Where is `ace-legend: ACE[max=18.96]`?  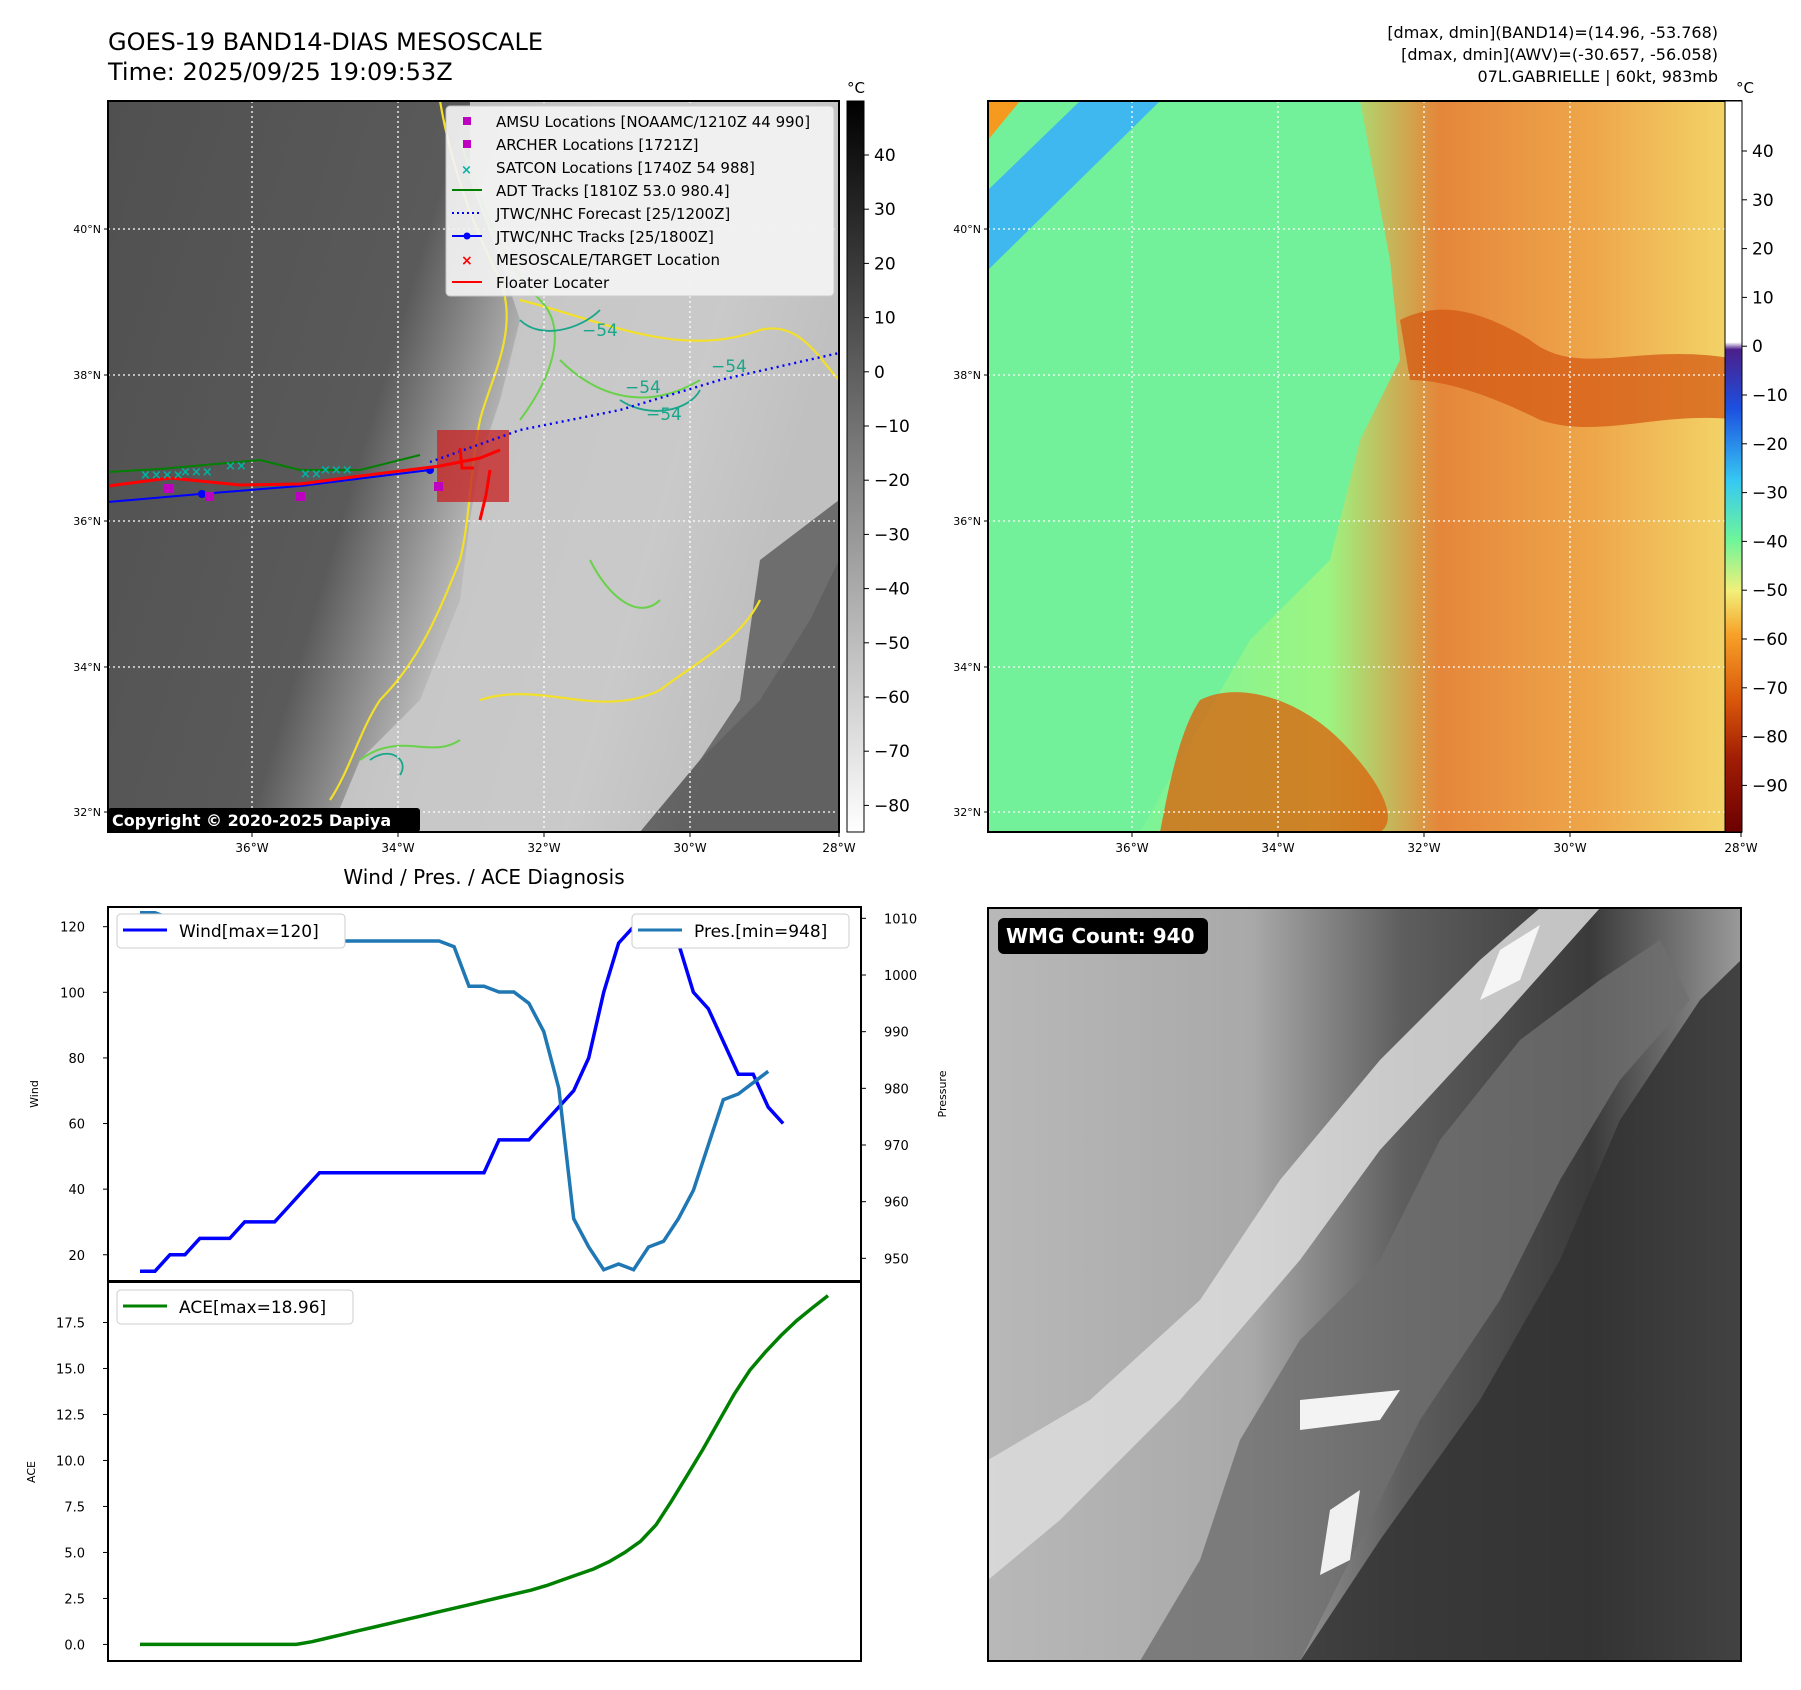 ace-legend: ACE[max=18.96] is located at coordinates (235, 1307).